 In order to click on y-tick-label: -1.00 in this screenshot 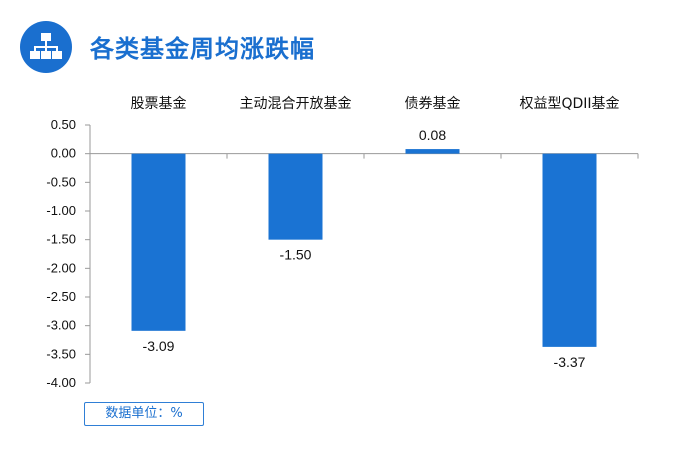, I will do `click(61, 210)`.